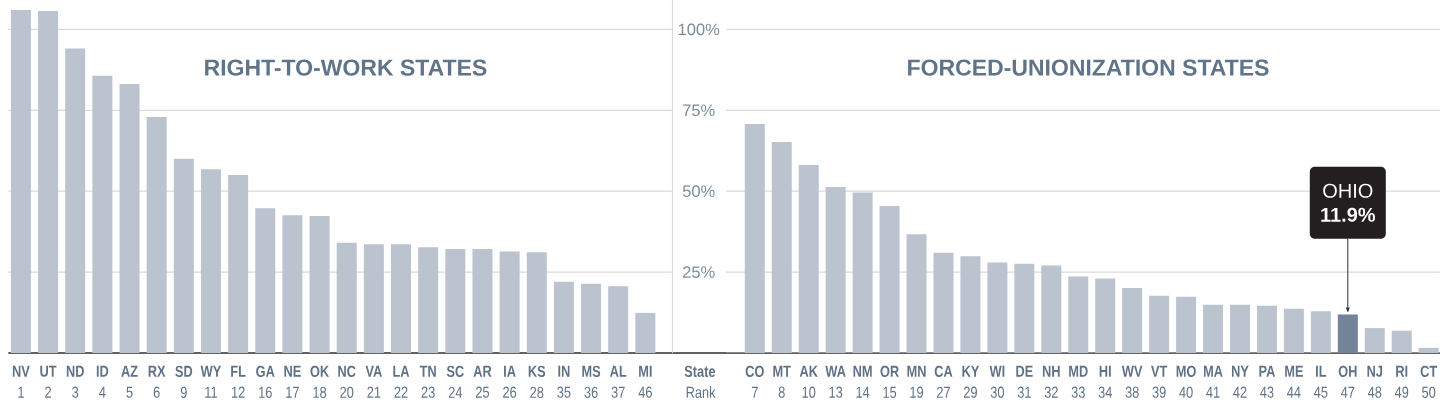 The width and height of the screenshot is (1440, 403). Describe the element at coordinates (591, 382) in the screenshot. I see `x-tick-label: MS 36` at that location.